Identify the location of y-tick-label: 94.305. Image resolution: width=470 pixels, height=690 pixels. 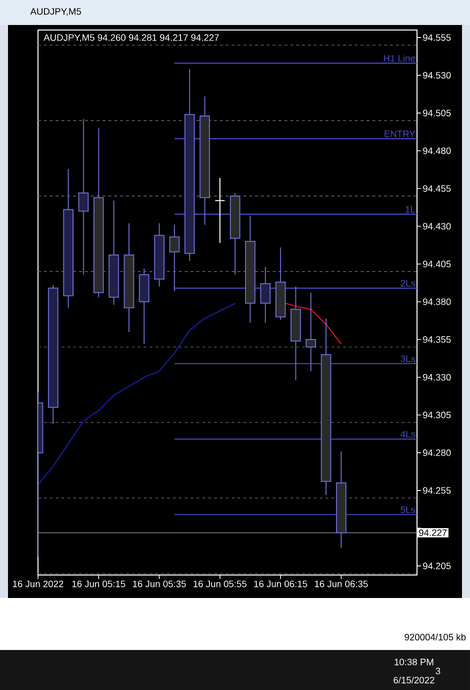
(437, 415).